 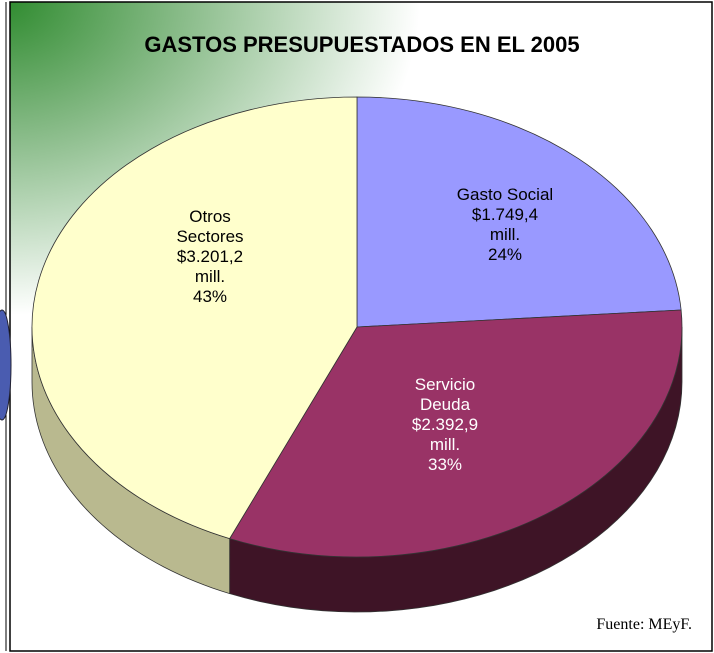 What do you see at coordinates (6, 365) in the screenshot?
I see `edge-ornament` at bounding box center [6, 365].